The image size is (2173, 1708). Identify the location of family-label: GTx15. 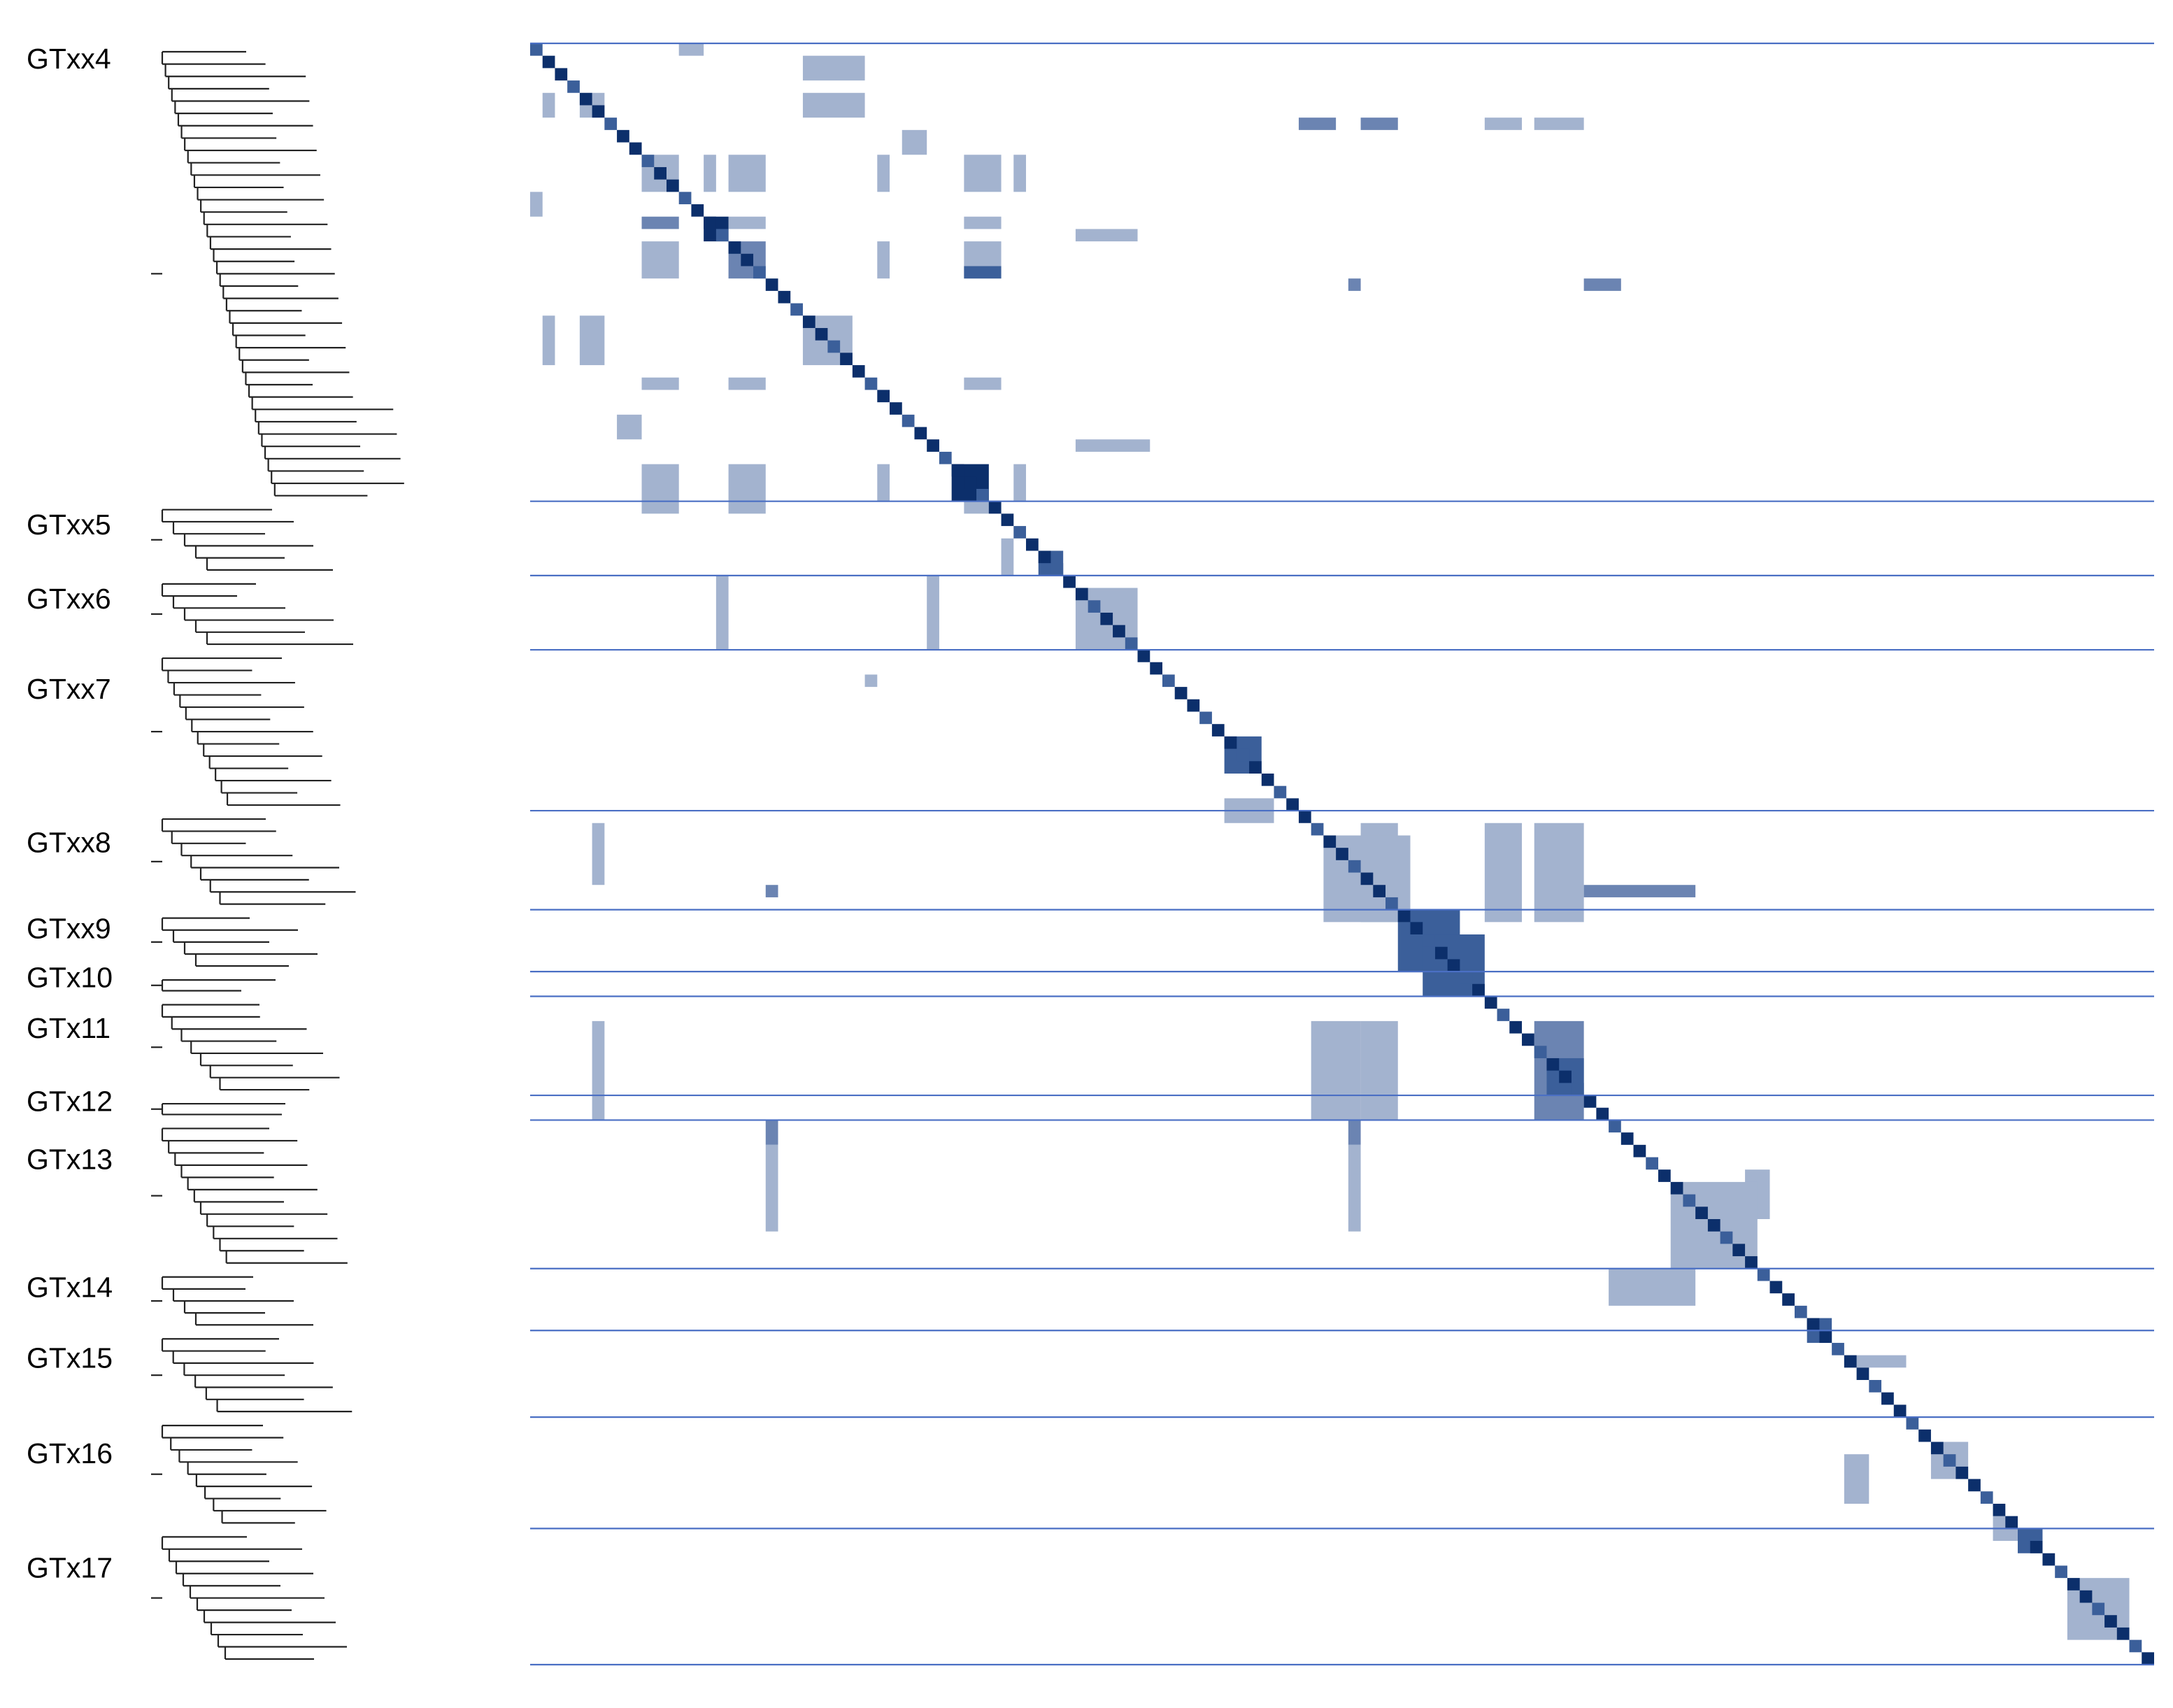
(70, 1358).